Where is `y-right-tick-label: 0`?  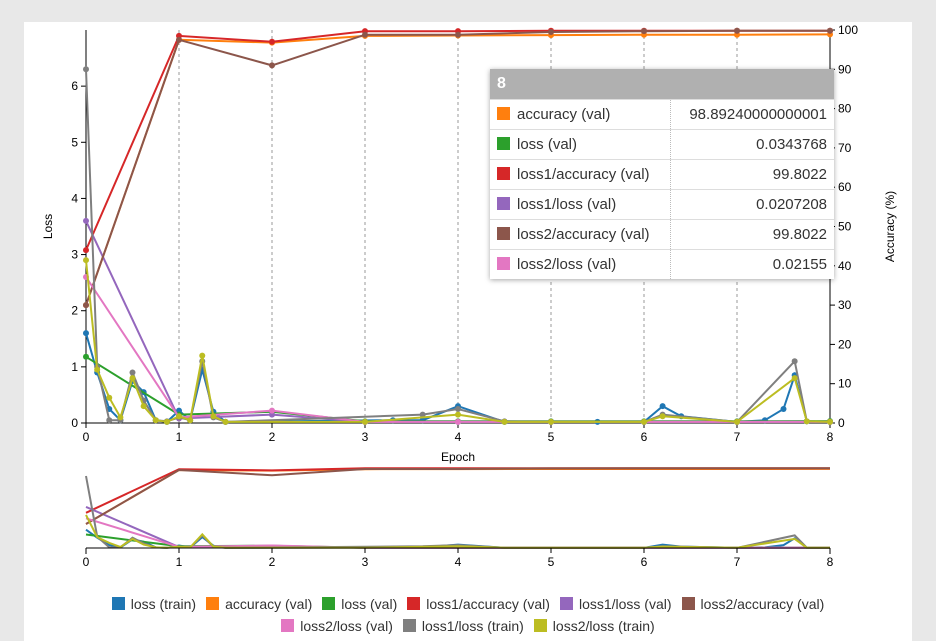 y-right-tick-label: 0 is located at coordinates (841, 423).